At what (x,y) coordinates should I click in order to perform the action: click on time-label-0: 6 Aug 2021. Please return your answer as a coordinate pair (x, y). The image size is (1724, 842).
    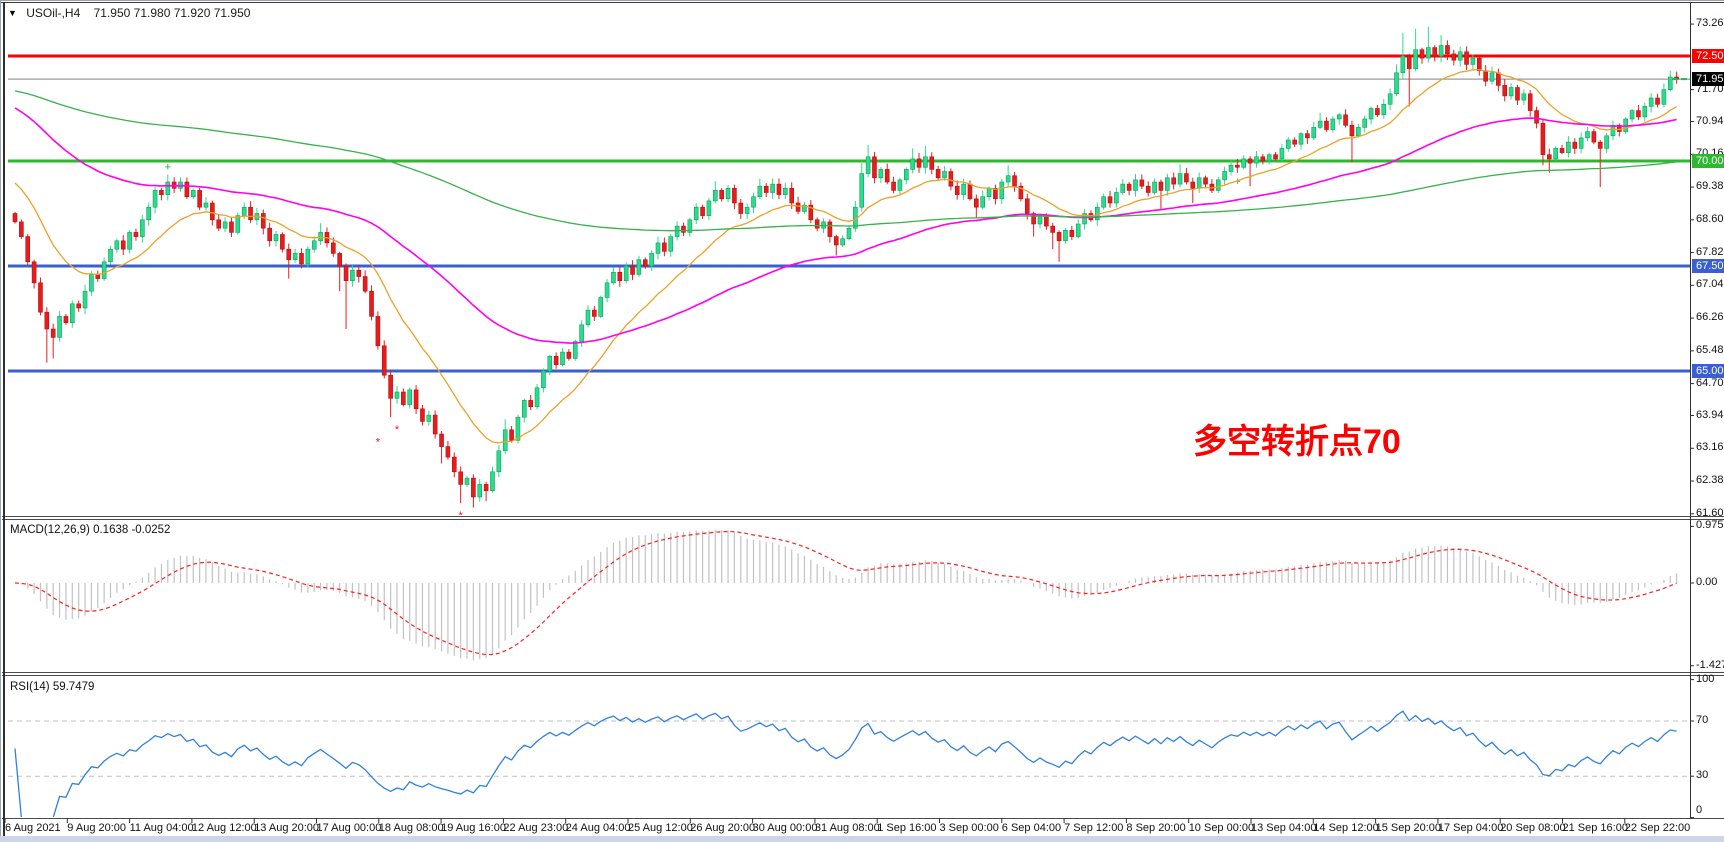
    Looking at the image, I should click on (33, 828).